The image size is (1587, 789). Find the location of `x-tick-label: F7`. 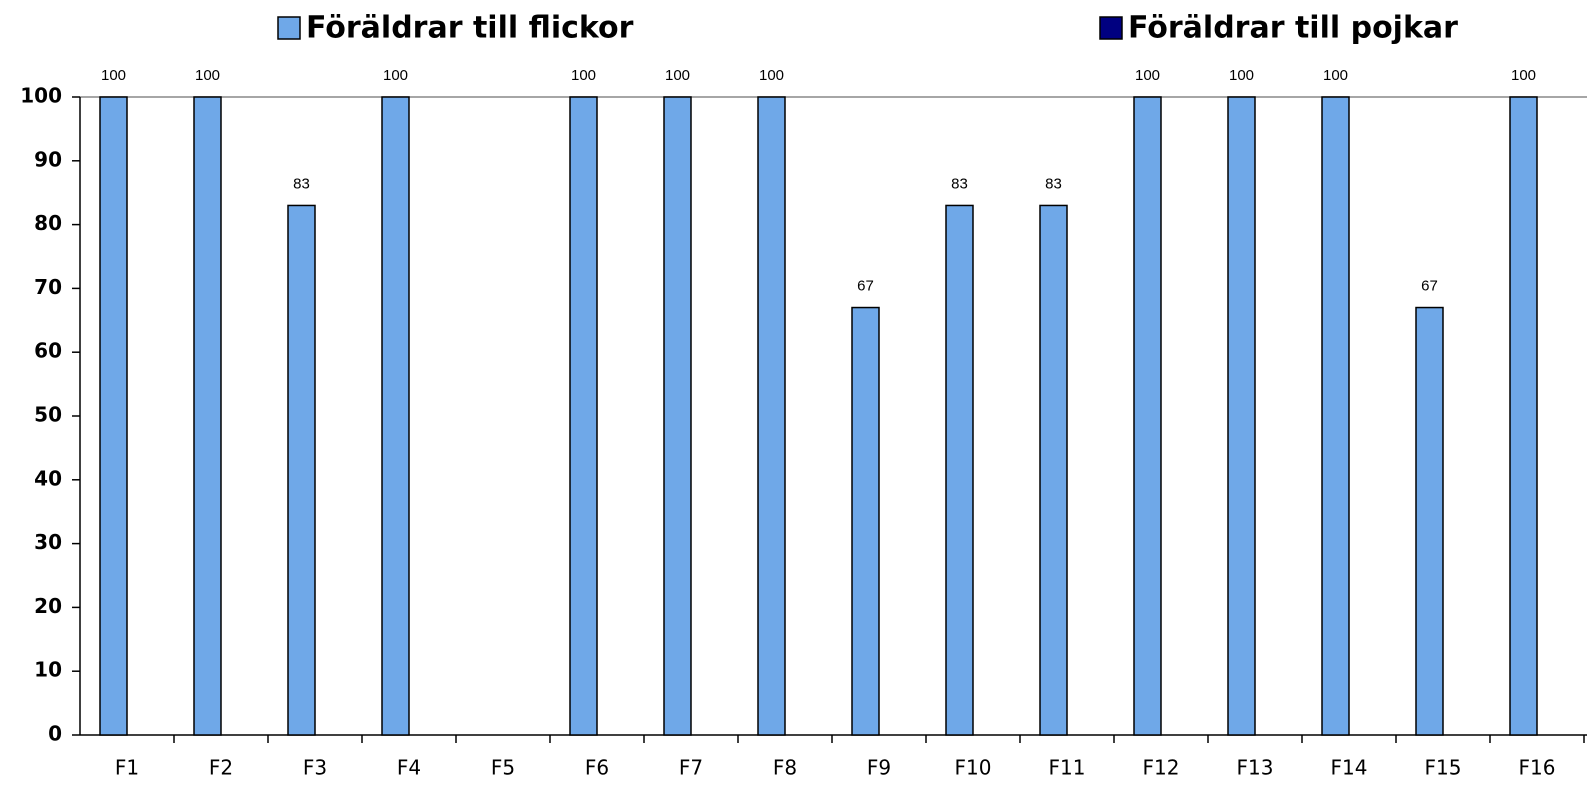

x-tick-label: F7 is located at coordinates (691, 768).